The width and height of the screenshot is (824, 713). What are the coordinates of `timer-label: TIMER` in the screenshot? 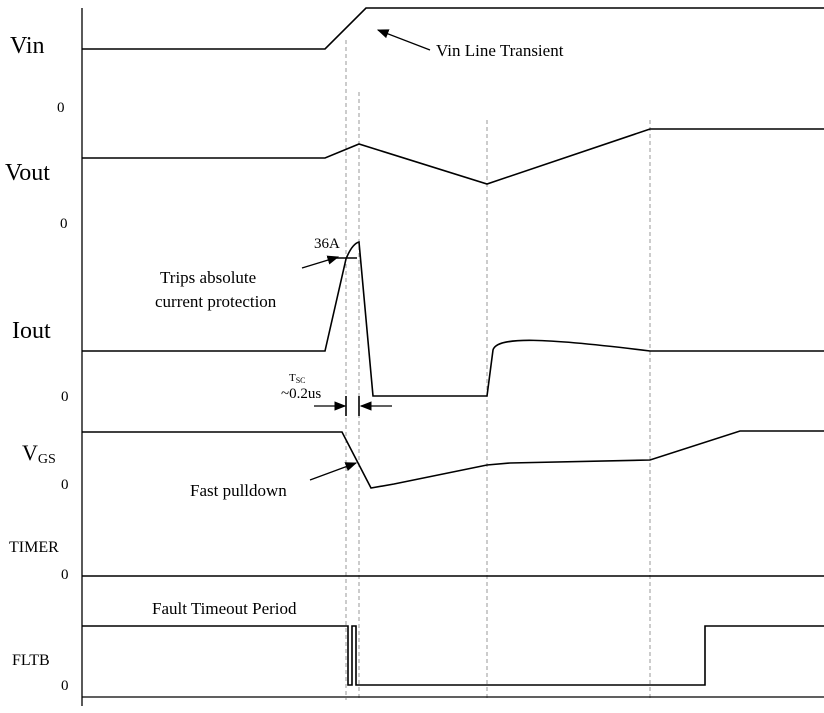 It's located at (34, 547).